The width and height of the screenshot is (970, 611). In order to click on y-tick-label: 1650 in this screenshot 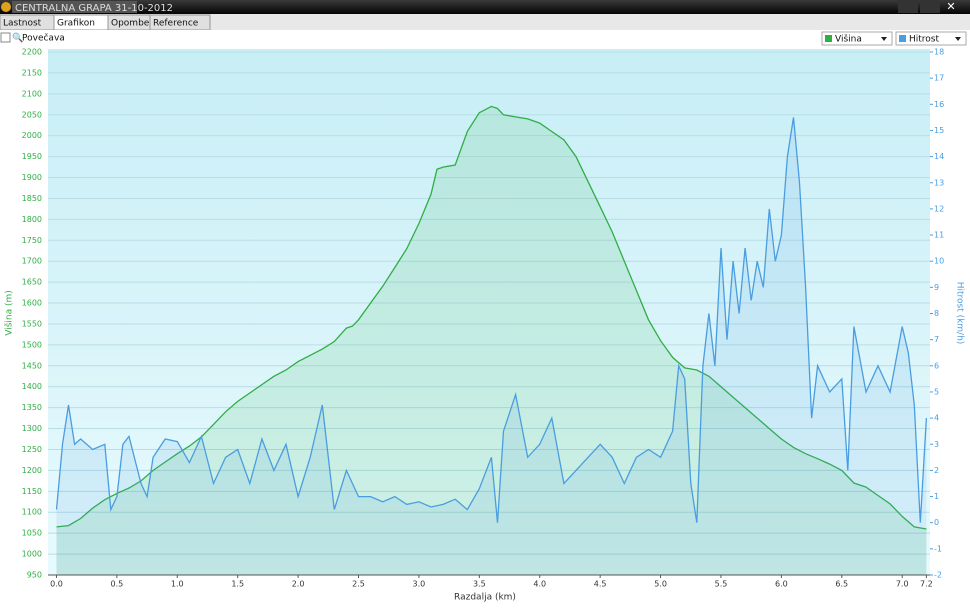, I will do `click(32, 282)`.